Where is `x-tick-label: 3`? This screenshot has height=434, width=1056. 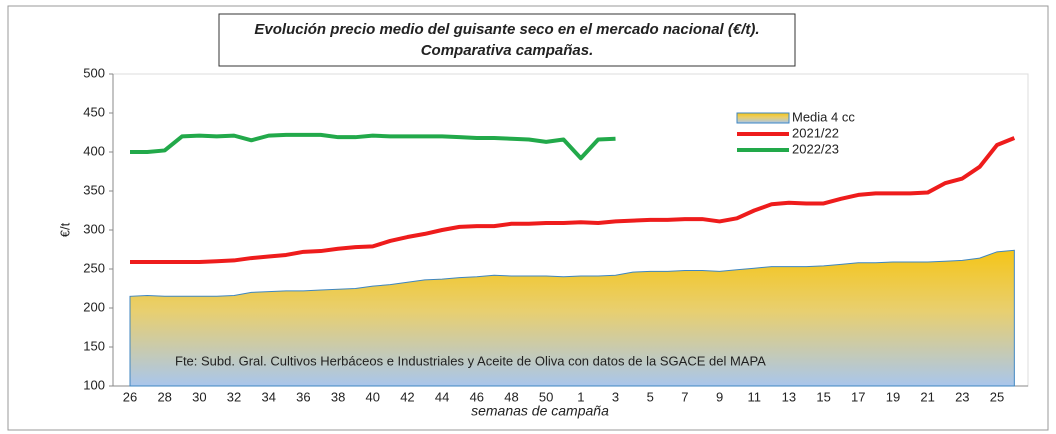 x-tick-label: 3 is located at coordinates (615, 396).